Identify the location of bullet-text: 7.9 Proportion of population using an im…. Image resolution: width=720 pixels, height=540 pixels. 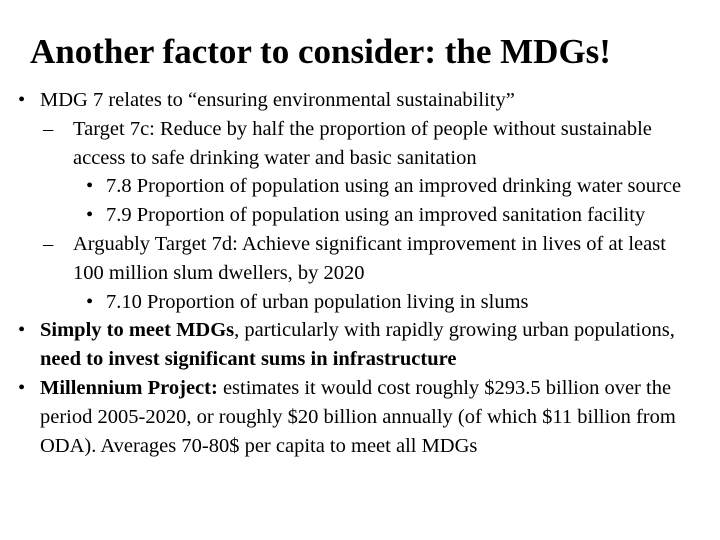
(376, 215).